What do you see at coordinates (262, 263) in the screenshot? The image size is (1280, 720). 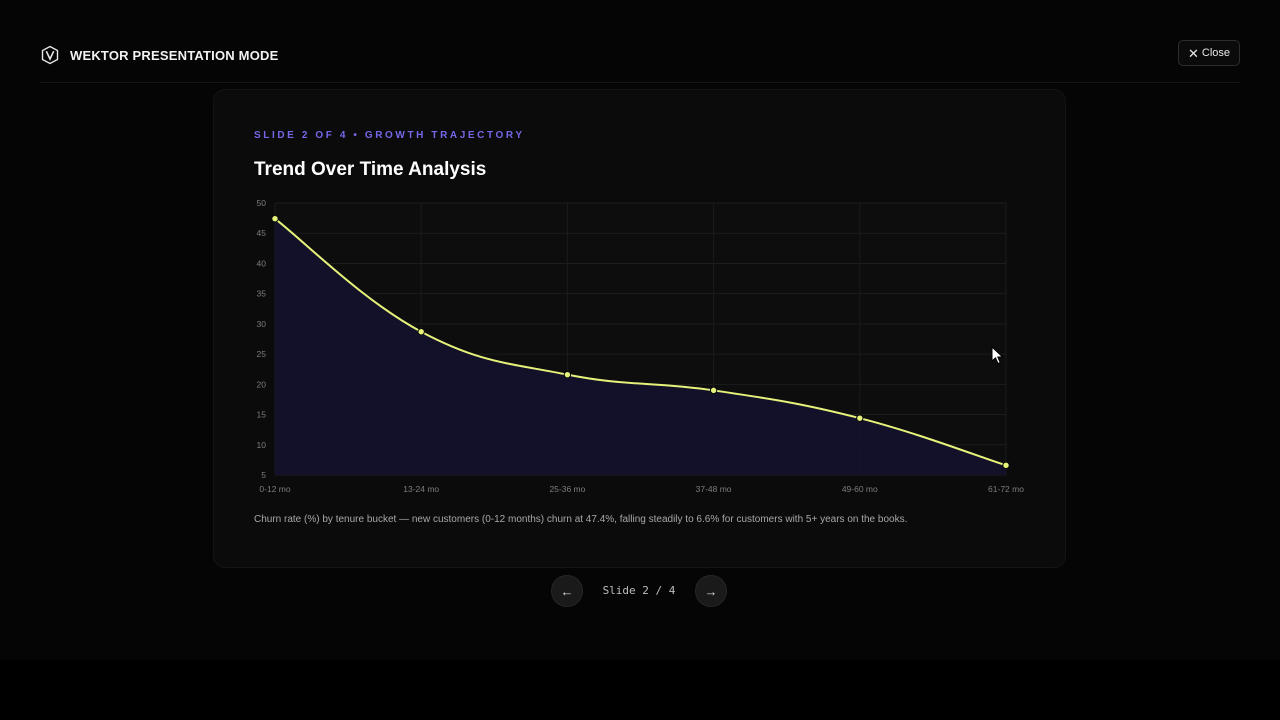 I see `y-tick-label: 40` at bounding box center [262, 263].